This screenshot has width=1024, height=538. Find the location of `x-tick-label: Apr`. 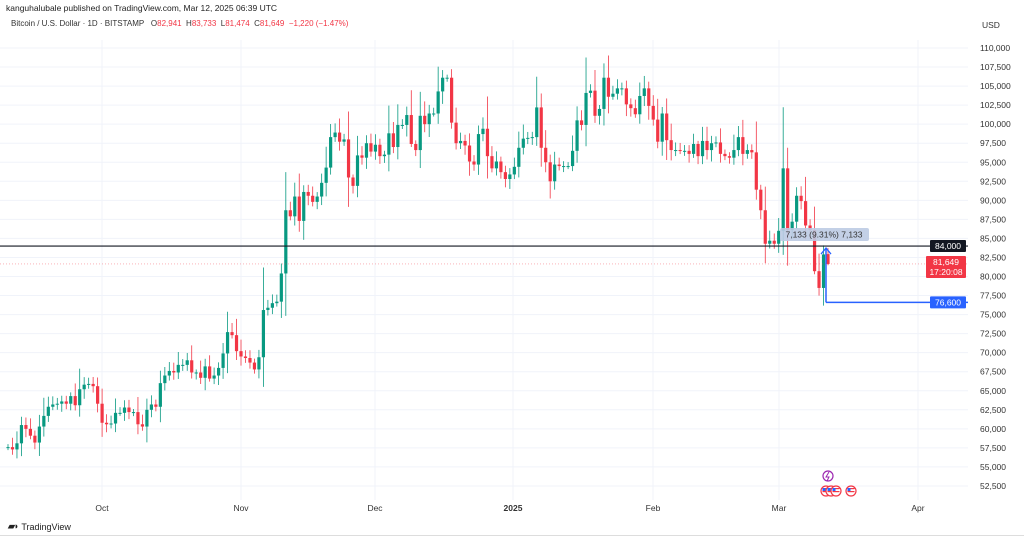

x-tick-label: Apr is located at coordinates (917, 508).